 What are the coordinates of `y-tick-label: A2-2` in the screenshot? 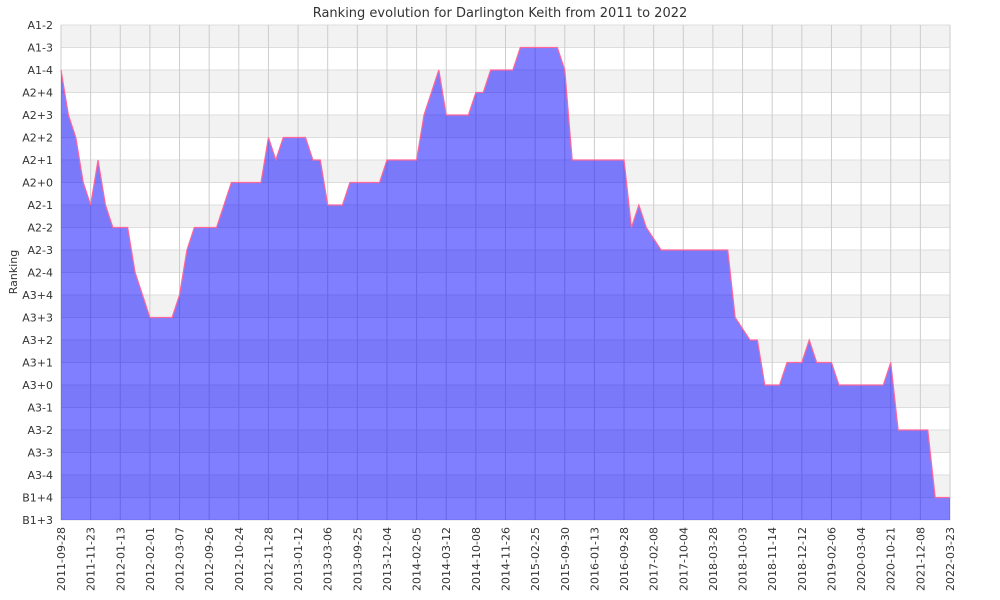 It's located at (41, 228).